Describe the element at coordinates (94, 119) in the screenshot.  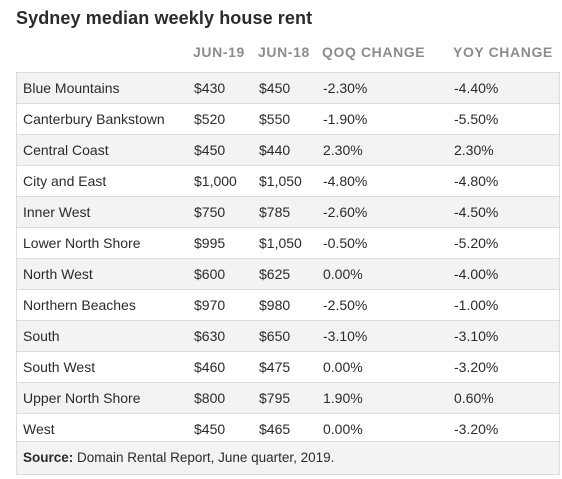
I see `region-name: Canterbury Bankstown` at that location.